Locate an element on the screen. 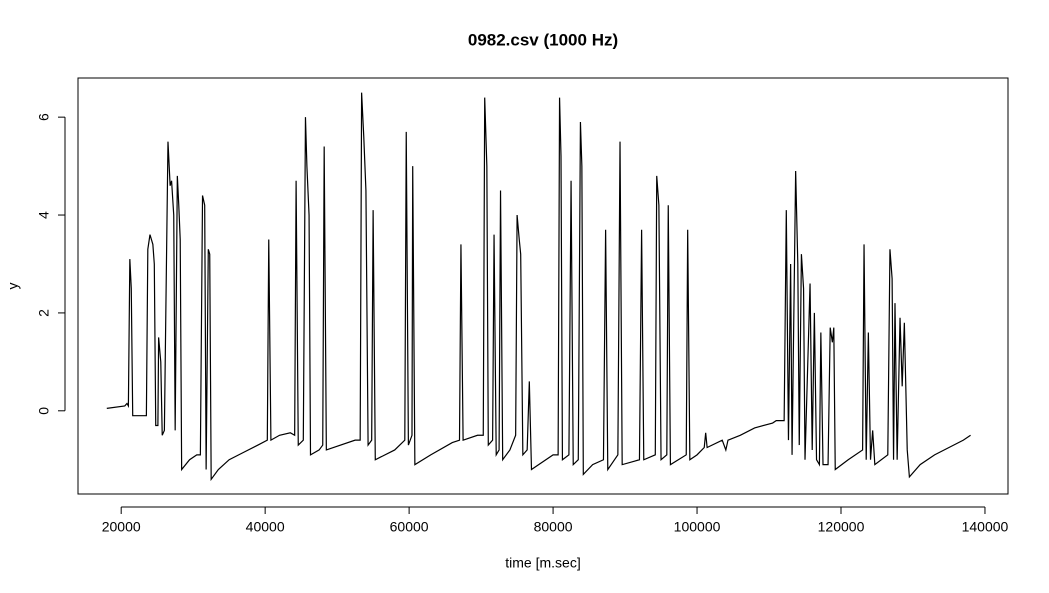  x-tick-label: 60000 is located at coordinates (409, 527).